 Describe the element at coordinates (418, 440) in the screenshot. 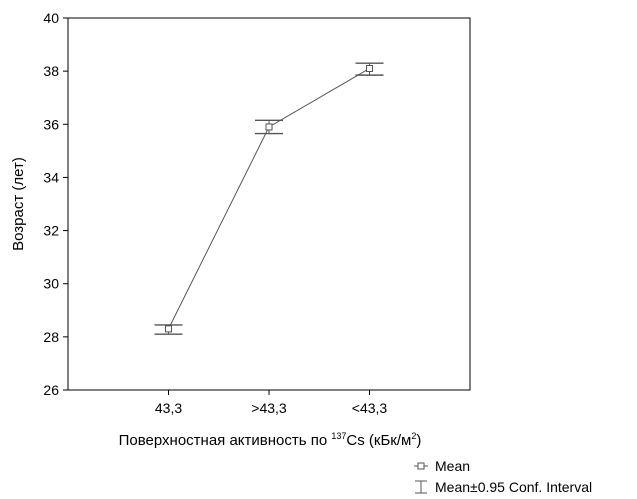

I see `x-axis-title-suffix: )` at that location.